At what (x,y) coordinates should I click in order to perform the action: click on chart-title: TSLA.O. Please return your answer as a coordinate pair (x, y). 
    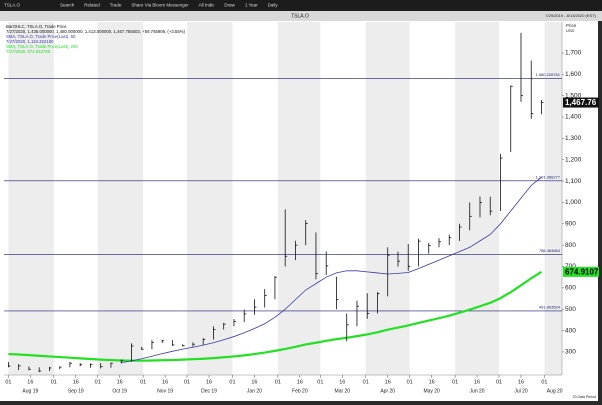
    Looking at the image, I should click on (300, 16).